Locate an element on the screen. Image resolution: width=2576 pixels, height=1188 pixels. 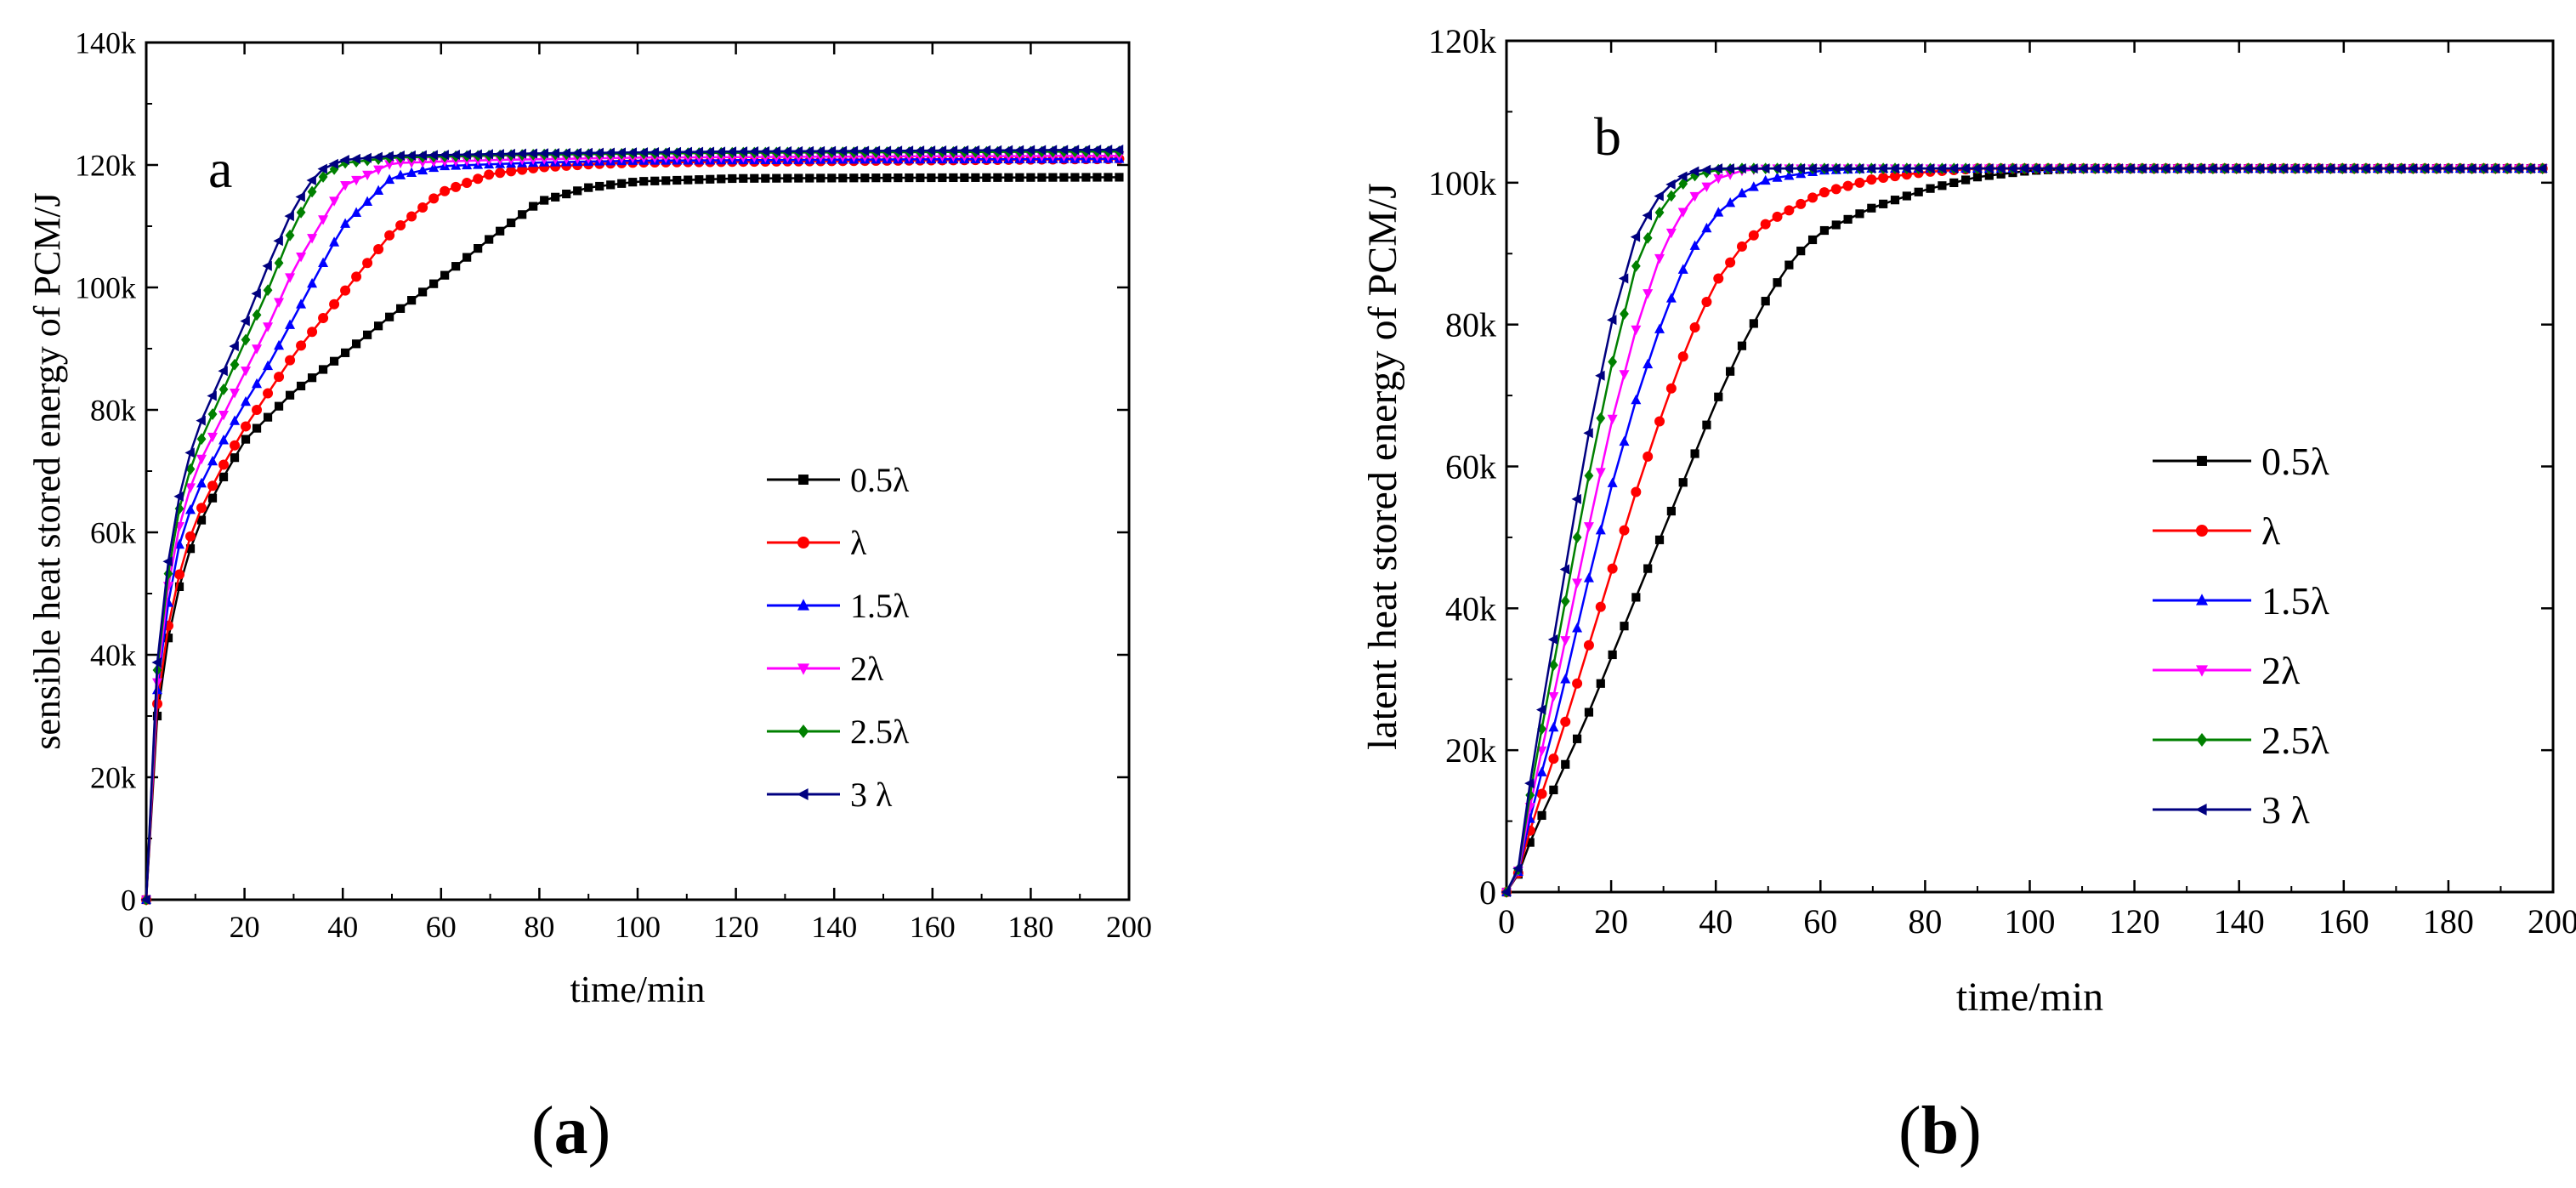
x-axis-label: time/min is located at coordinates (638, 989).